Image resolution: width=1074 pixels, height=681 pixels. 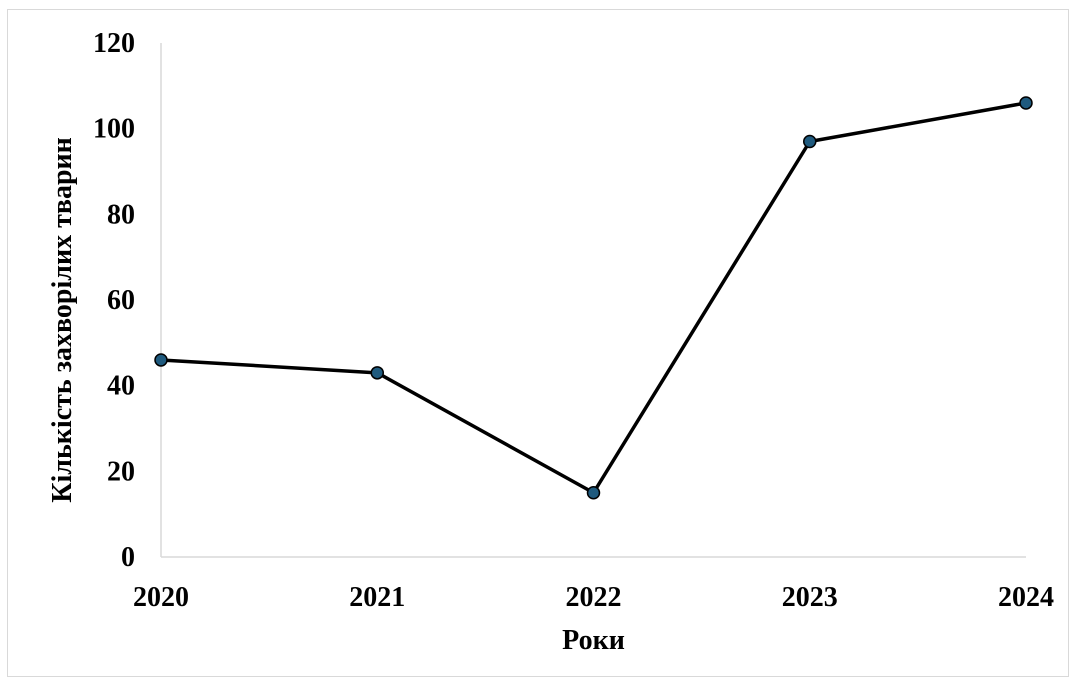 What do you see at coordinates (62, 320) in the screenshot?
I see `y-axis-title: Кількість захворілих тварин` at bounding box center [62, 320].